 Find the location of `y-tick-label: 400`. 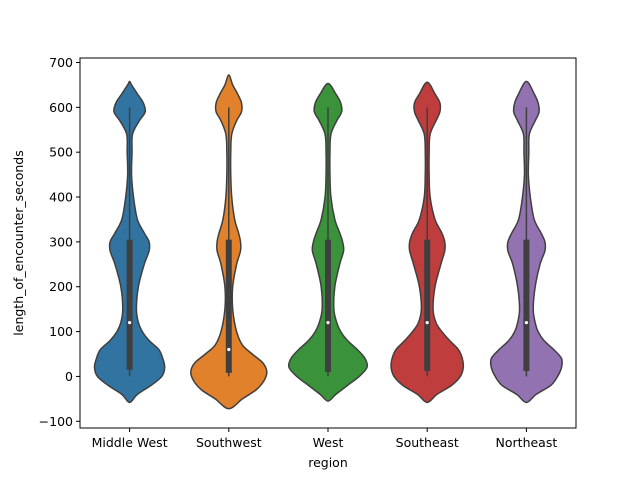

y-tick-label: 400 is located at coordinates (61, 197).